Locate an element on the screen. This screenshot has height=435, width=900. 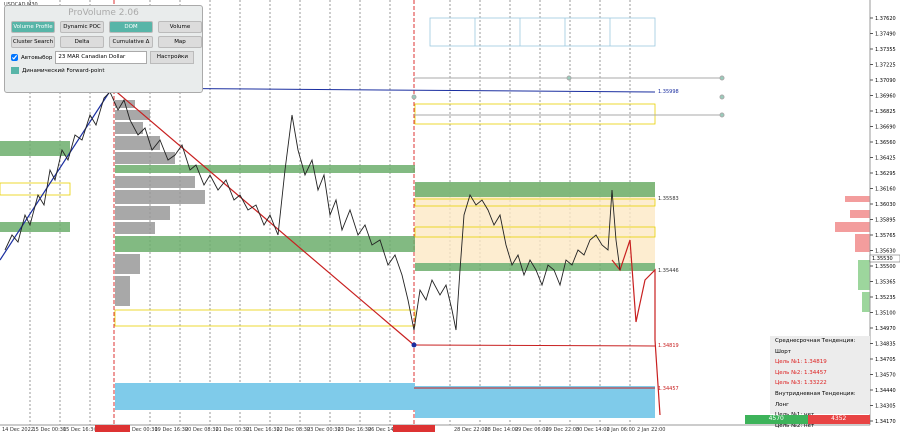
price-label: 1.35235 is located at coordinates (885, 298).